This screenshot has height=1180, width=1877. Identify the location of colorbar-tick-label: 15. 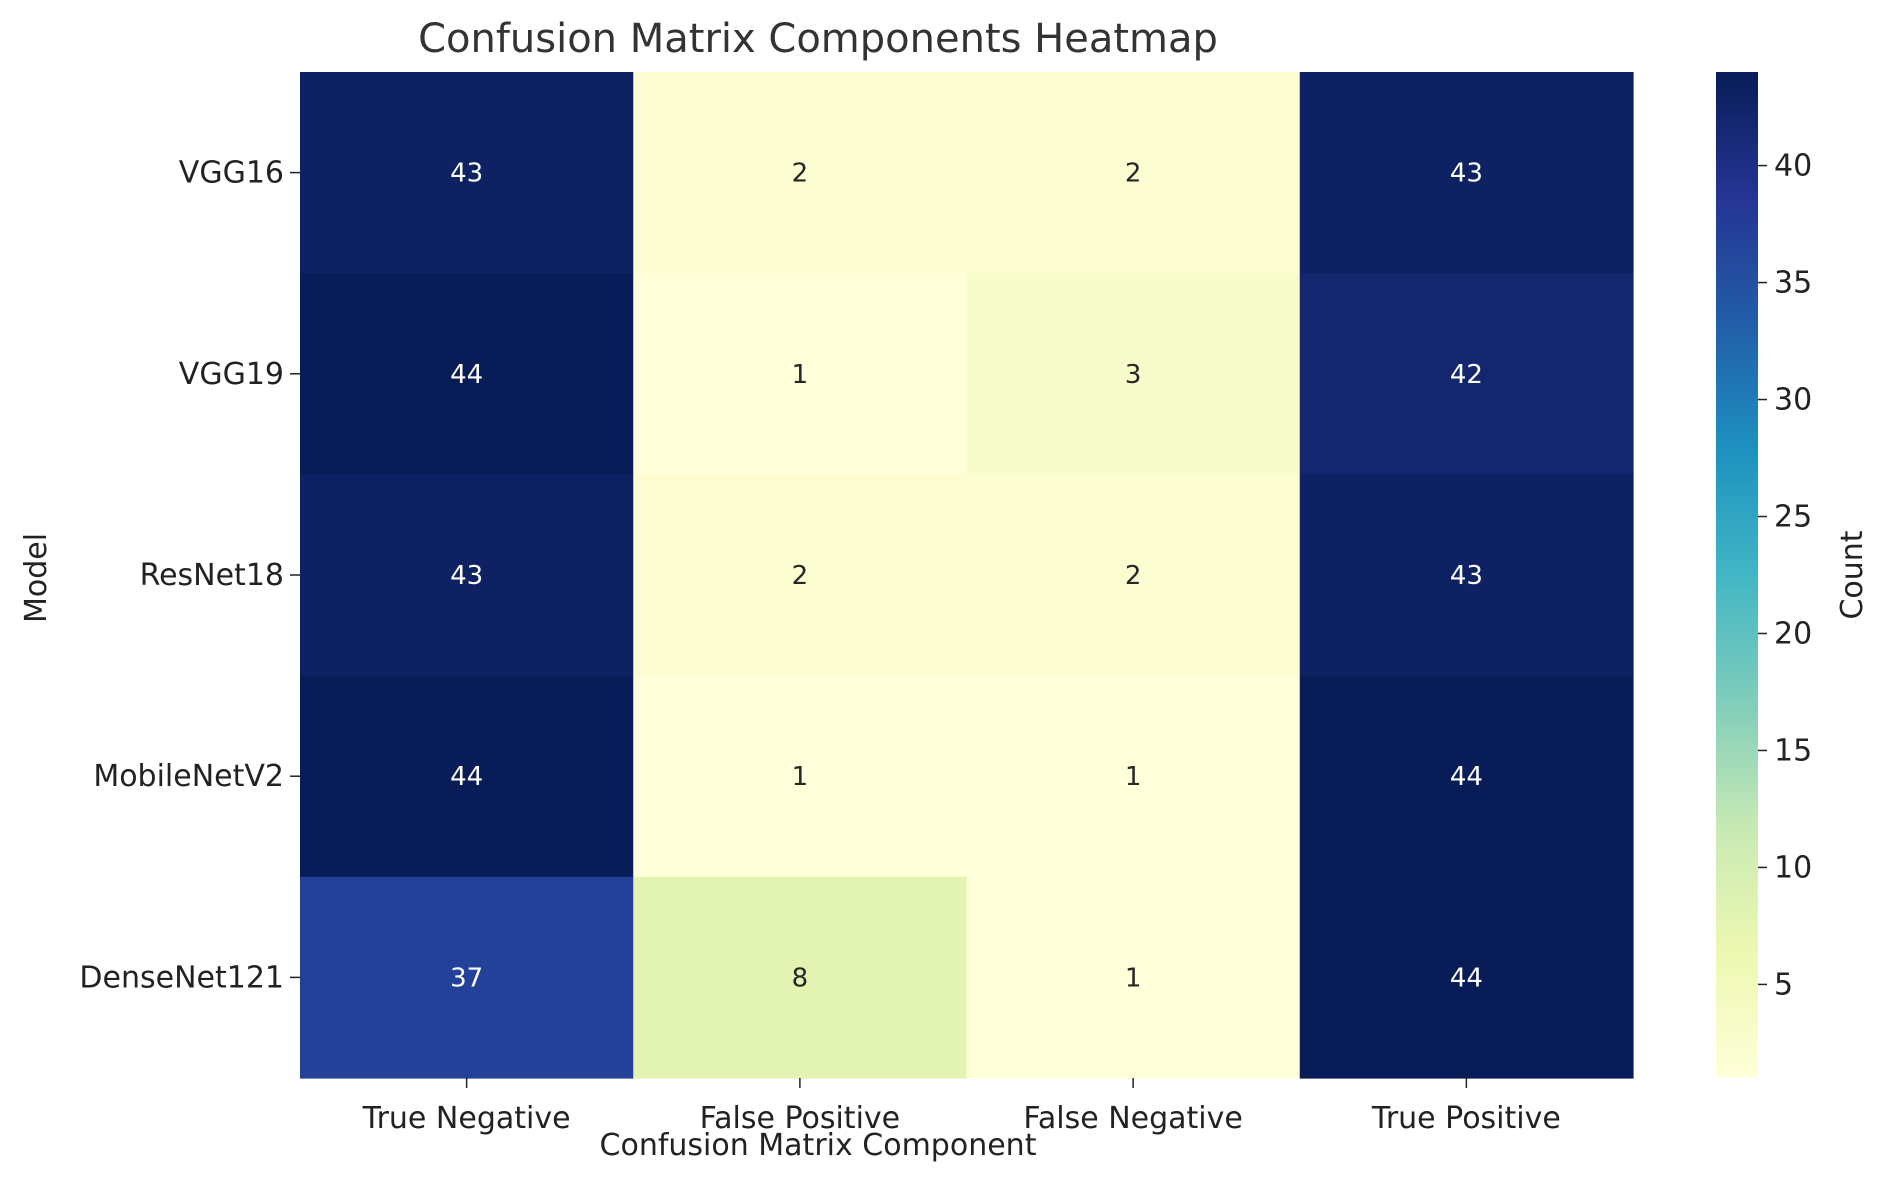
(1793, 750).